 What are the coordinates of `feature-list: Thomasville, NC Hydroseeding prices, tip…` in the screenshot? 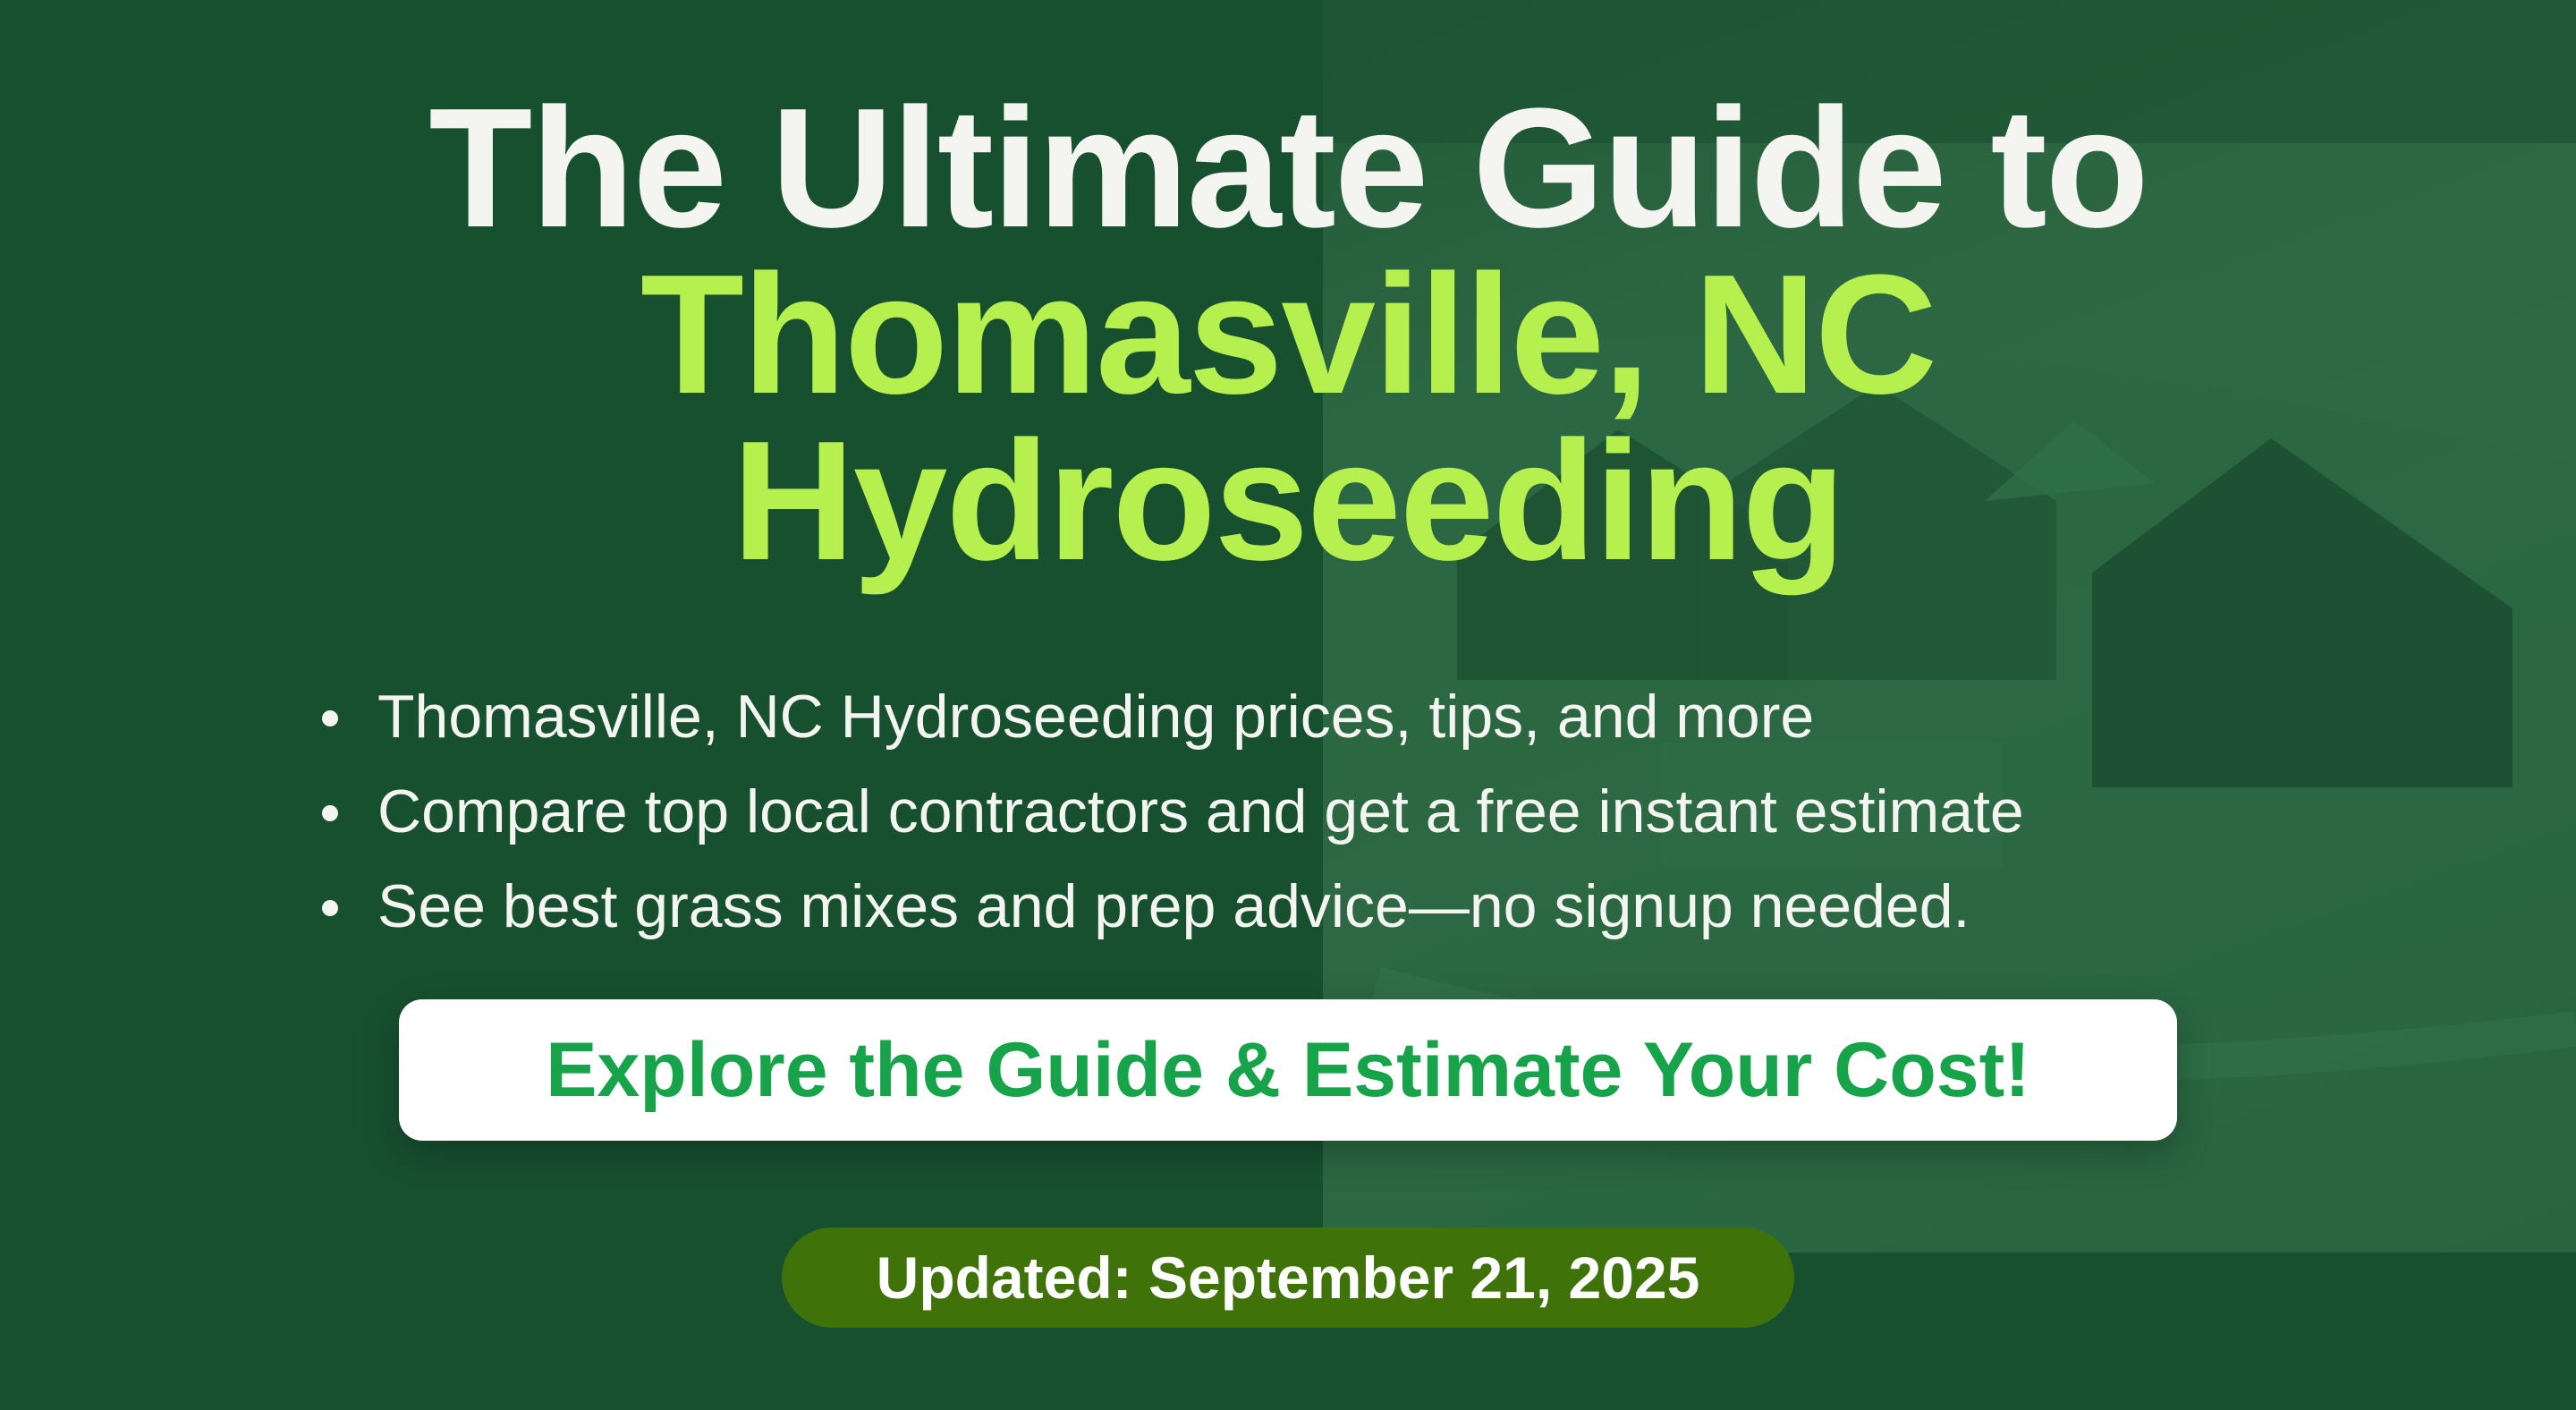 It's located at (1173, 811).